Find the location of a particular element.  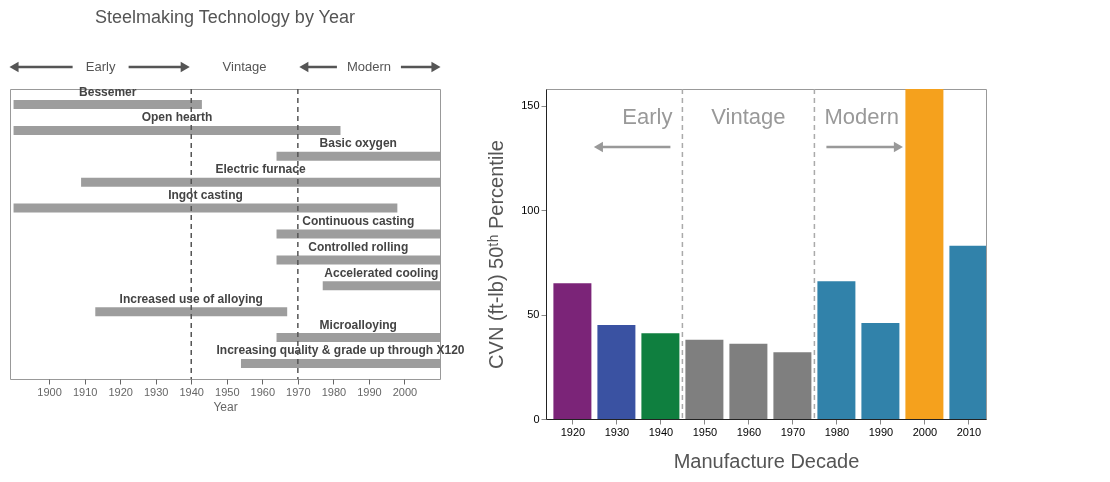

y-tick-label: Ingot casting is located at coordinates (205, 195).